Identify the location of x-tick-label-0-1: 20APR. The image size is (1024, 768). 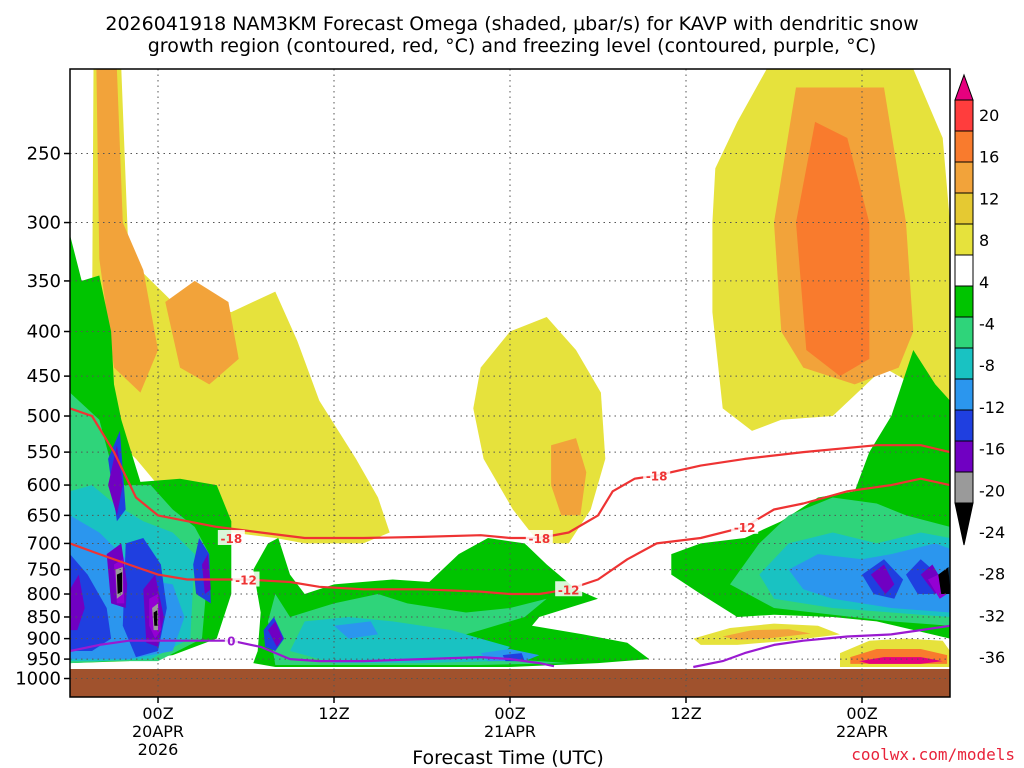
(158, 731).